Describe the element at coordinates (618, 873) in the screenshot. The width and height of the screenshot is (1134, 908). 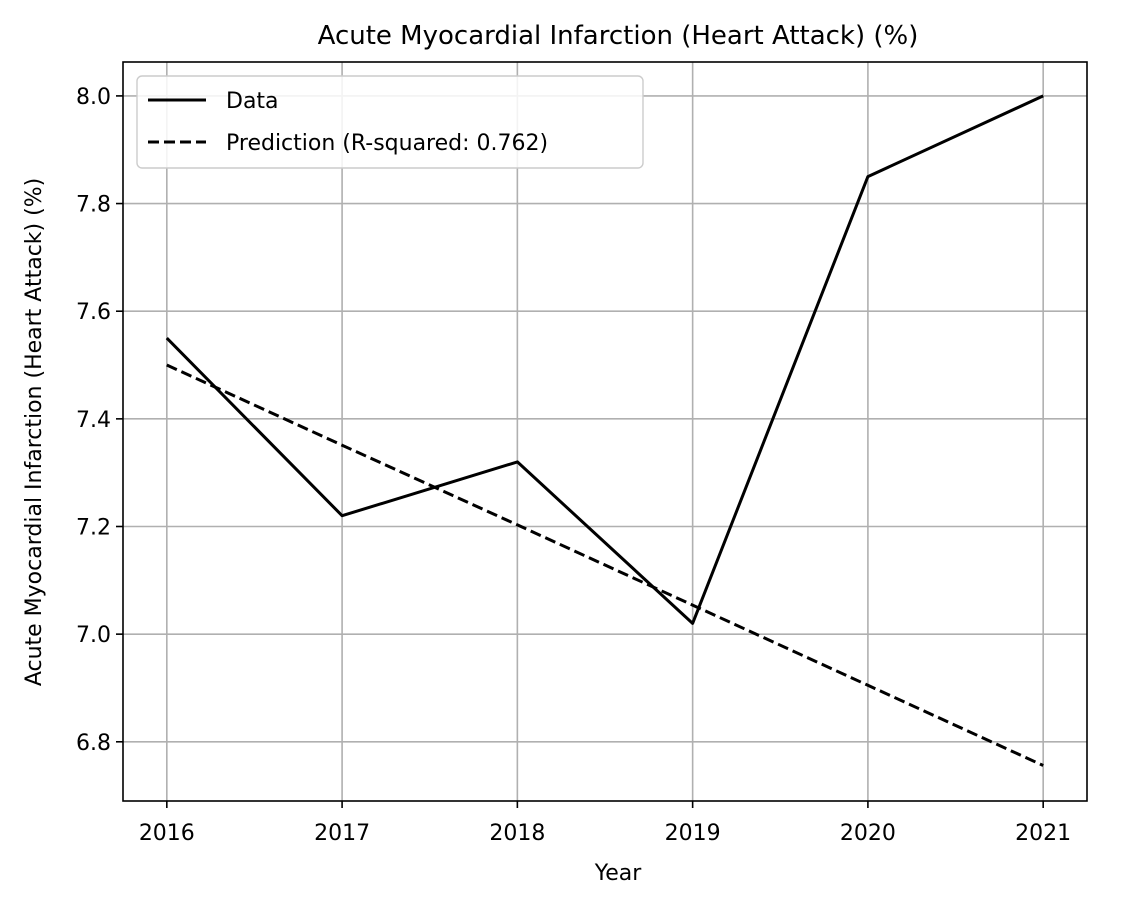
I see `x-axis-title: Year` at that location.